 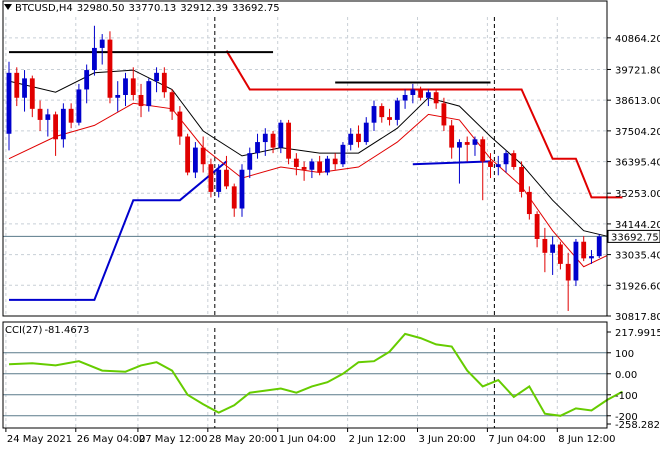 I want to click on price-tick-label: 35253.00, so click(x=637, y=194).